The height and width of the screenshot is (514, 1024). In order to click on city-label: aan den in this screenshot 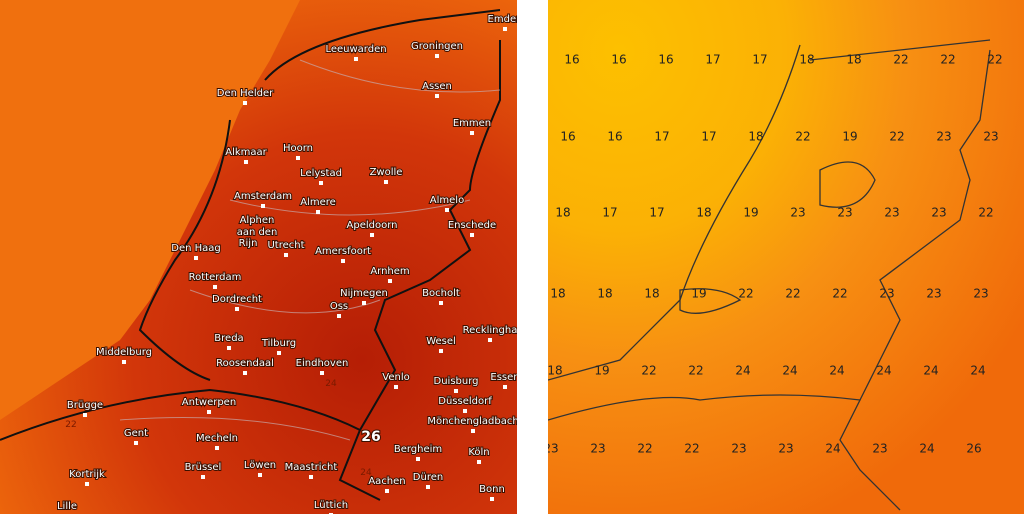, I will do `click(257, 232)`.